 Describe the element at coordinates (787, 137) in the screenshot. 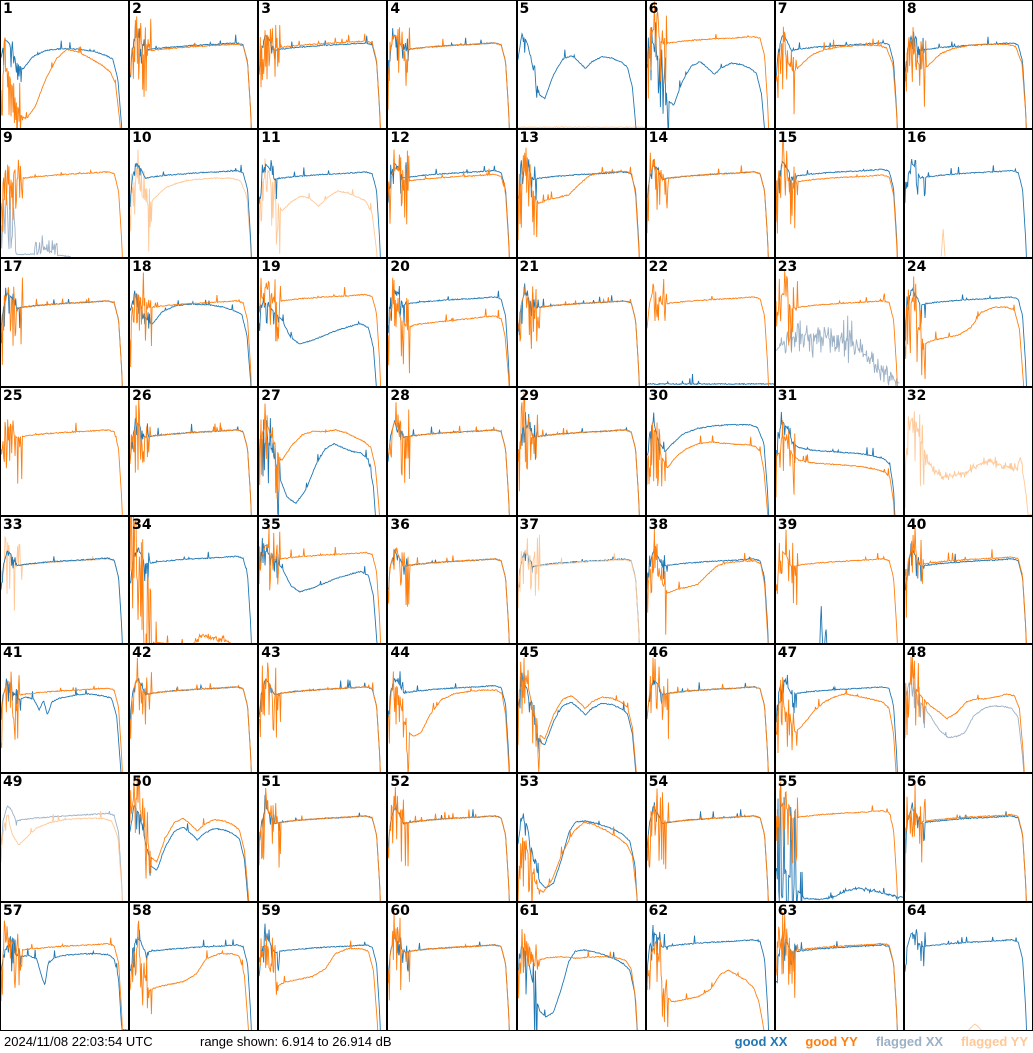

I see `panel-number: 15` at that location.